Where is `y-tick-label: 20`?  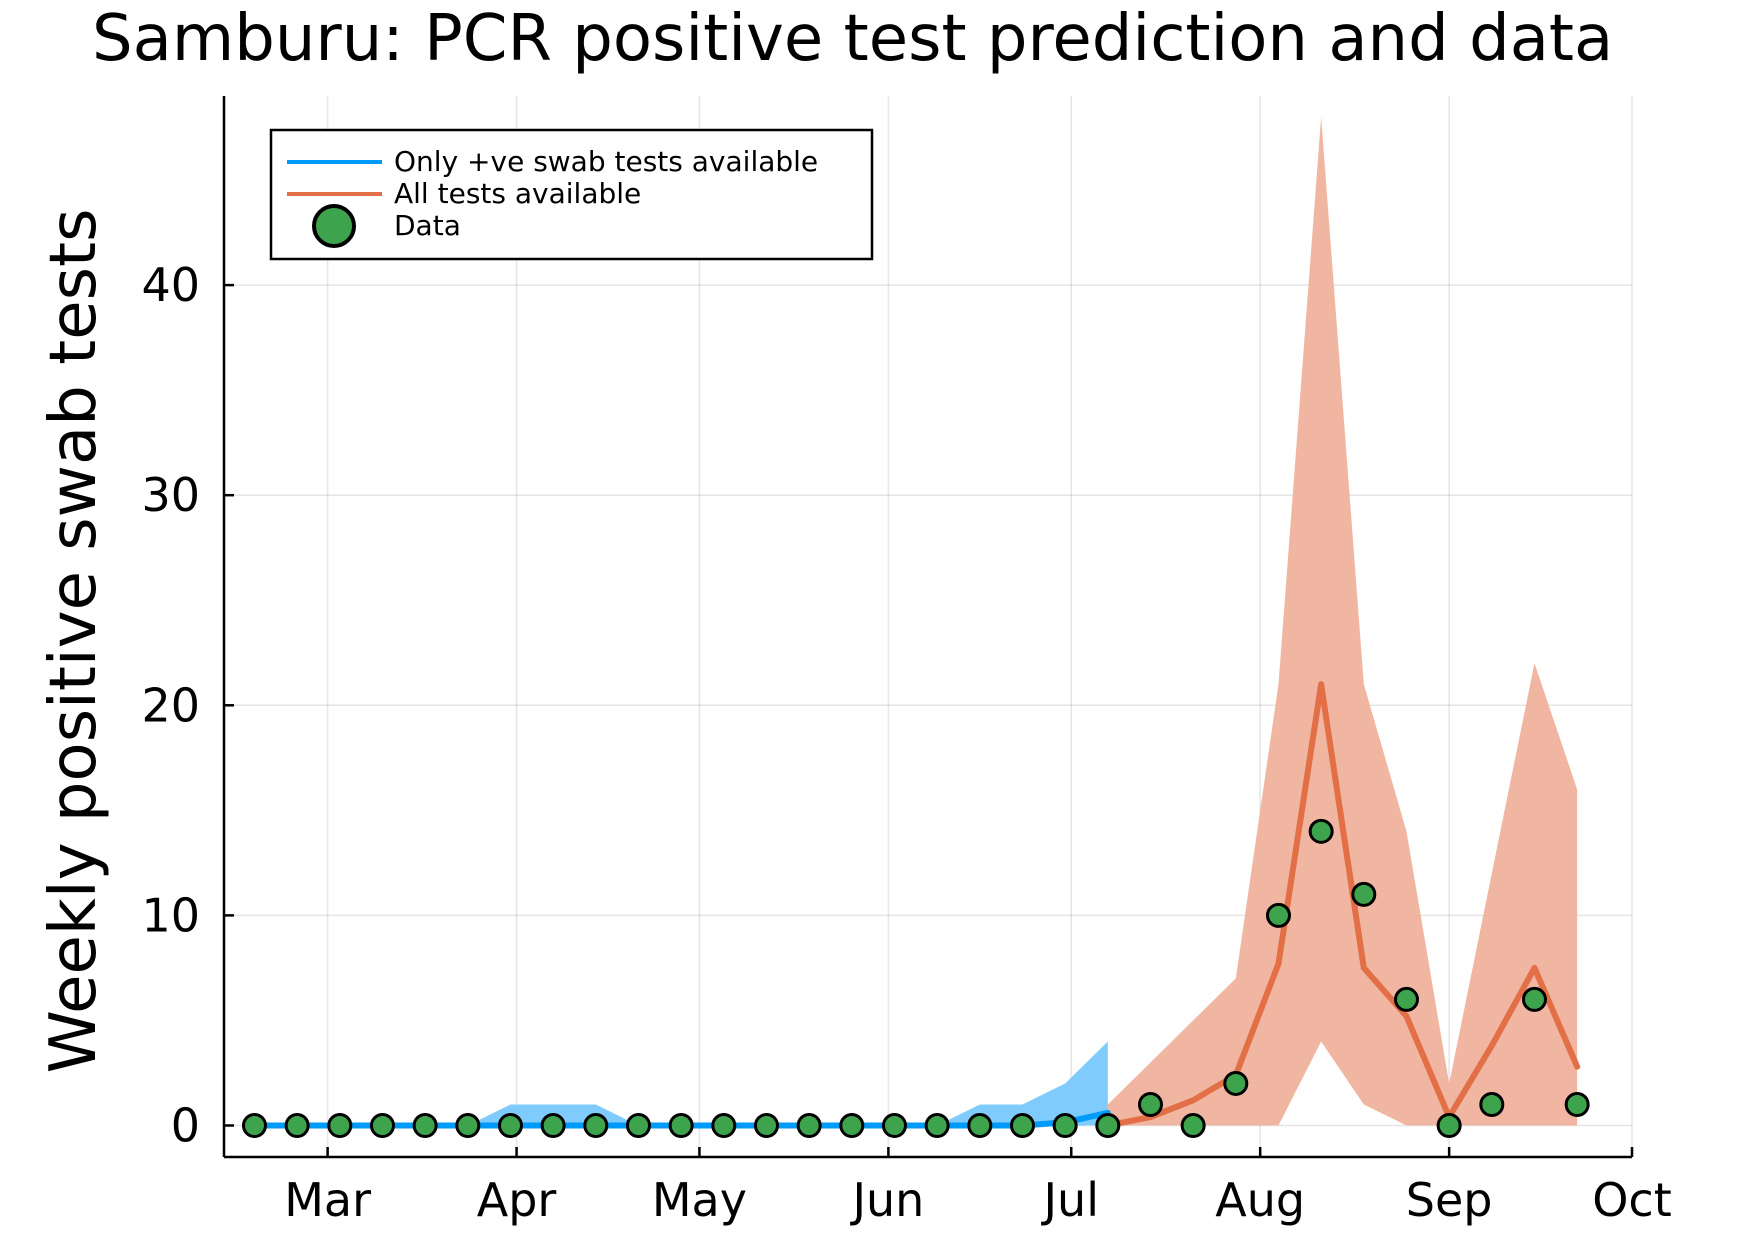
y-tick-label: 20 is located at coordinates (170, 705).